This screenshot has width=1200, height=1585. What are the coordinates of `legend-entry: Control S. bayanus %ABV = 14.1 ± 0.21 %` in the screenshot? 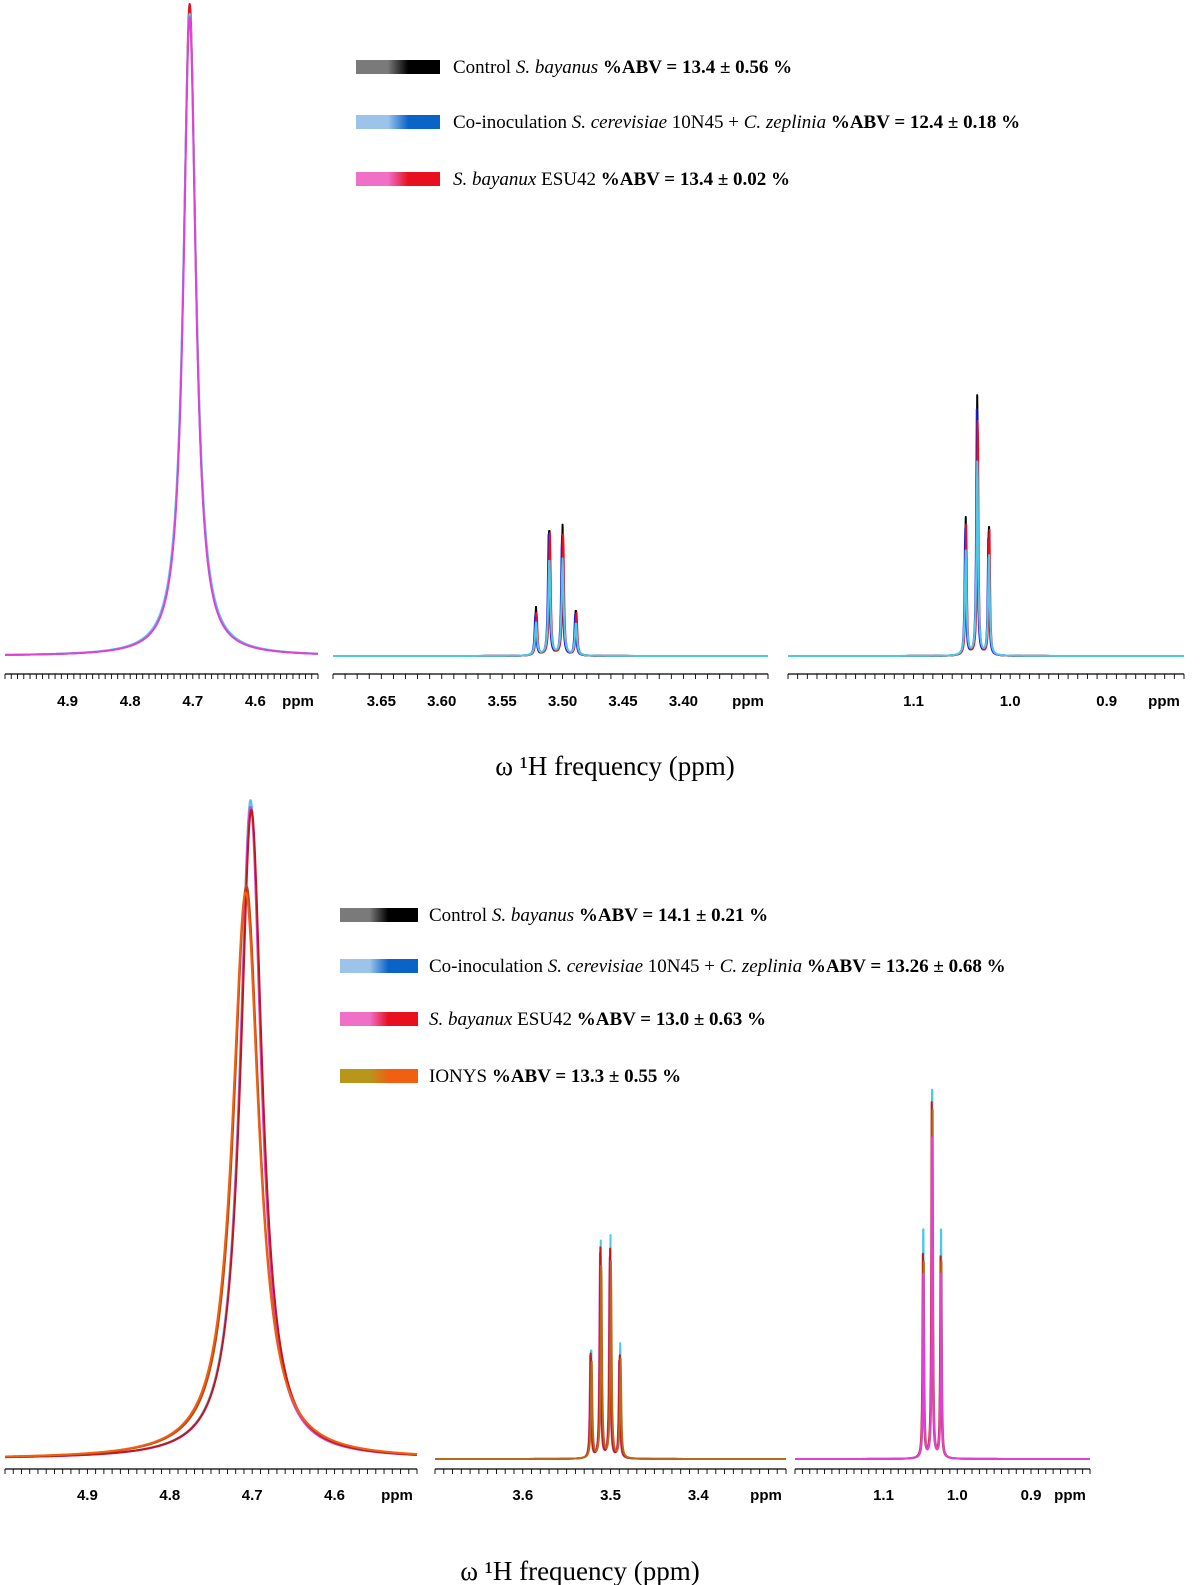 It's located at (598, 915).